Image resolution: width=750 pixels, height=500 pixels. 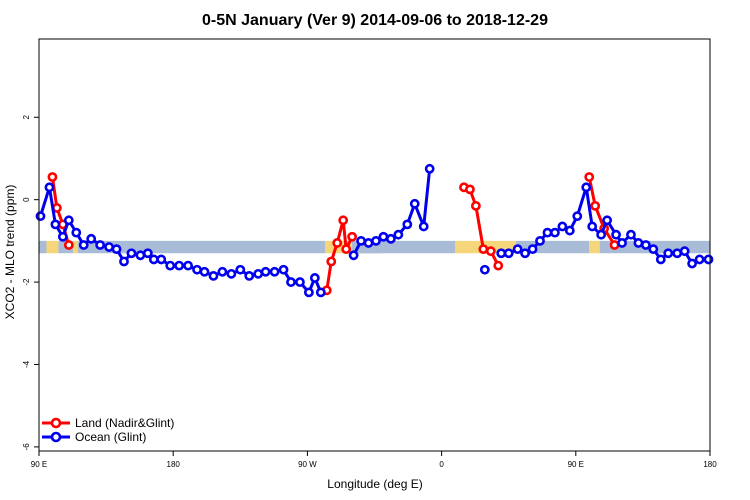 I want to click on y-tick-label-0: -6, so click(x=26, y=447).